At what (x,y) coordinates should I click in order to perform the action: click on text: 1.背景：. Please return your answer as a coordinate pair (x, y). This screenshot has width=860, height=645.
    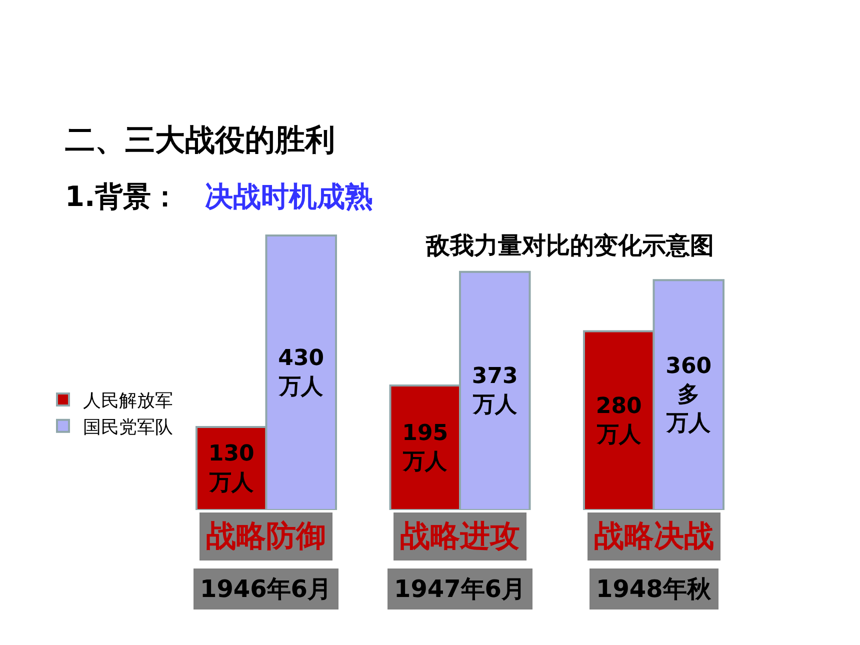
    Looking at the image, I should click on (122, 196).